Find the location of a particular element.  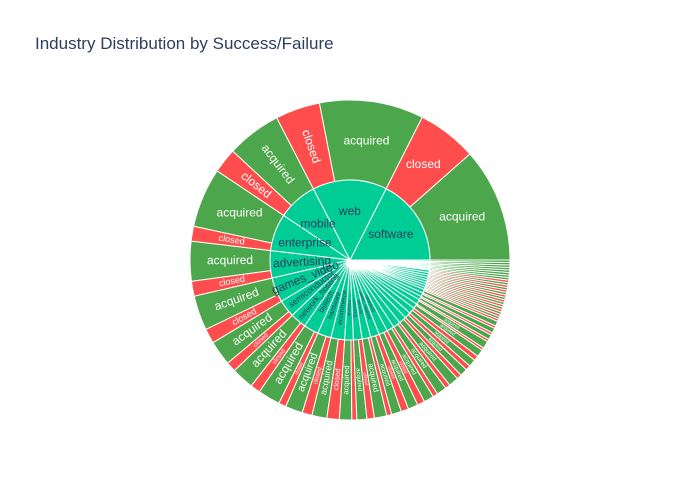

status-slice-other-acquired is located at coordinates (470, 261).